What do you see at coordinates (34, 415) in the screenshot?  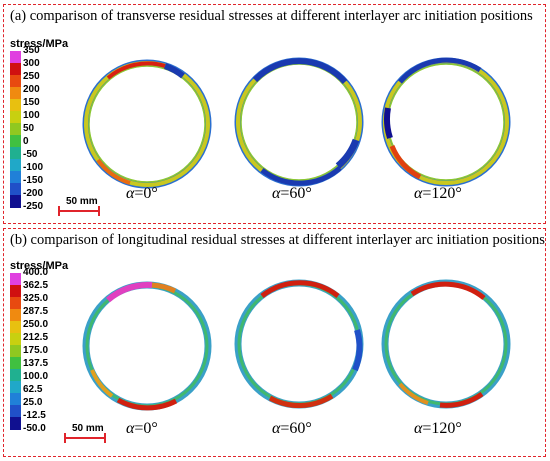 I see `legend-tick-label: -12.5` at bounding box center [34, 415].